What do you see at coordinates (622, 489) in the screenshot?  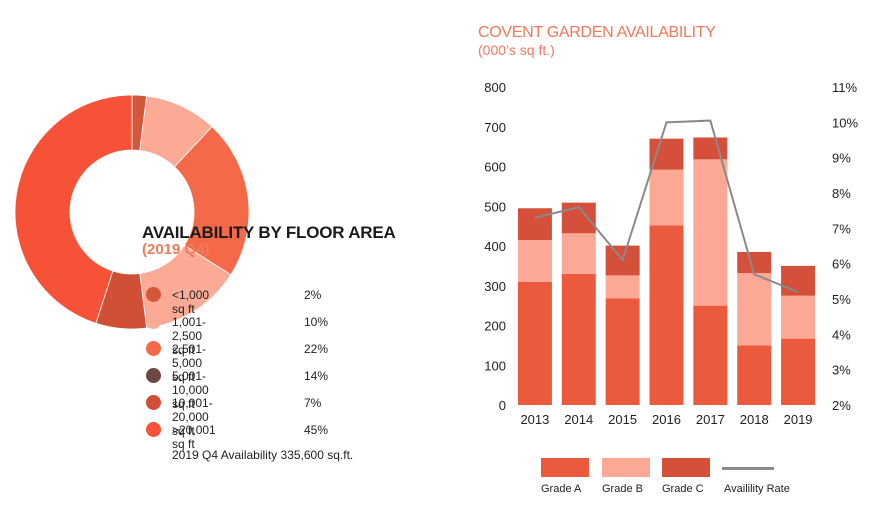 I see `legend-label: Grade B` at bounding box center [622, 489].